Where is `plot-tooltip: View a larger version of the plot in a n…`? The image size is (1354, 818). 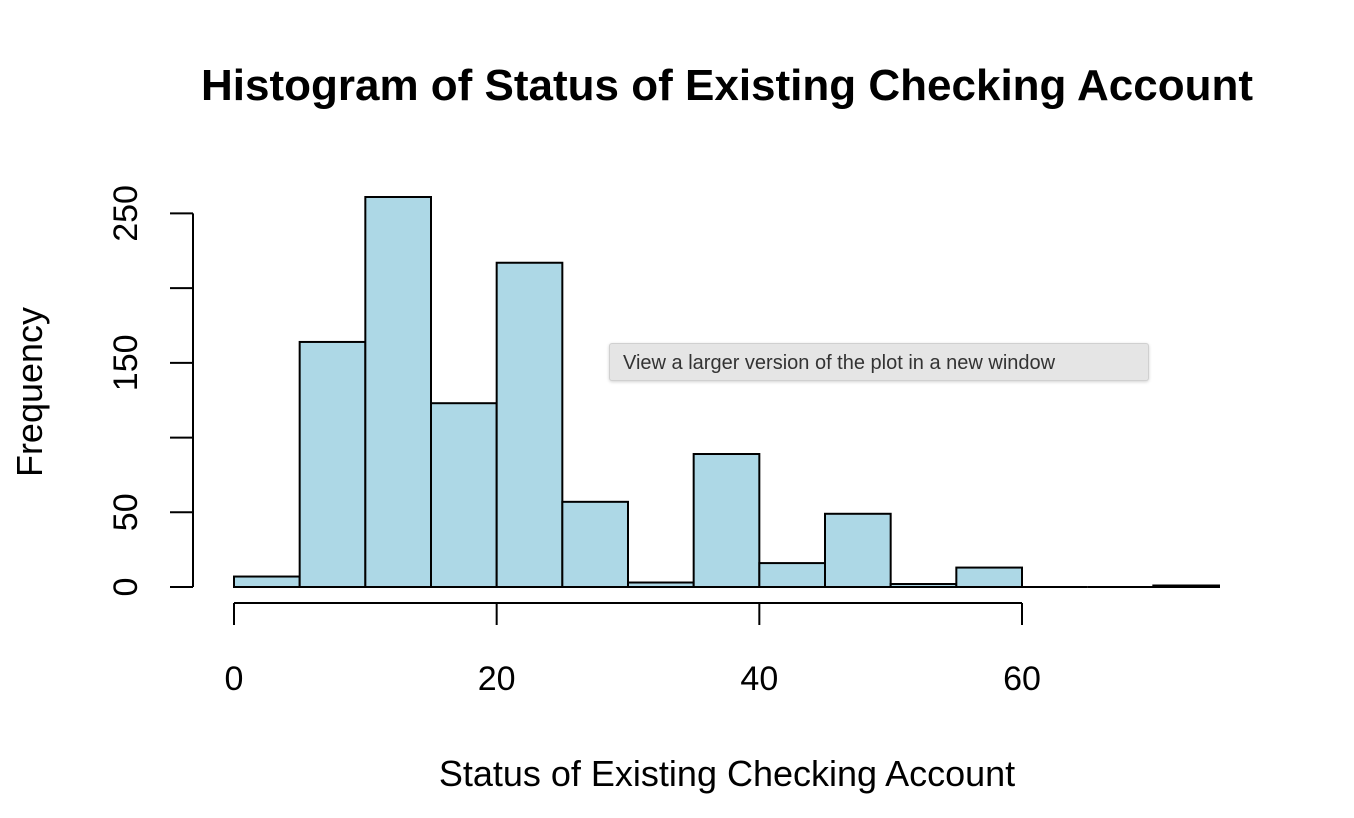
plot-tooltip: View a larger version of the plot in a n… is located at coordinates (879, 362).